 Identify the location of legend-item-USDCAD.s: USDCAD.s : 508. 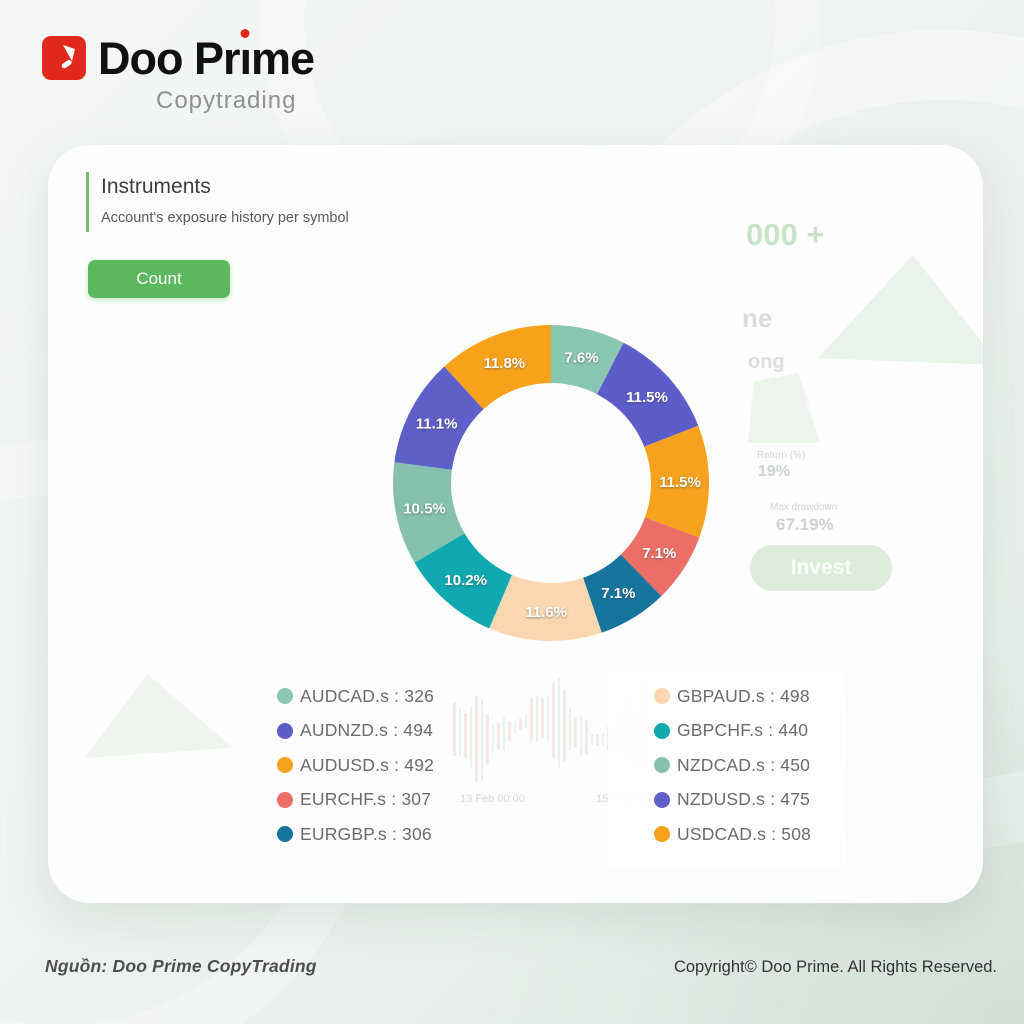
(733, 833).